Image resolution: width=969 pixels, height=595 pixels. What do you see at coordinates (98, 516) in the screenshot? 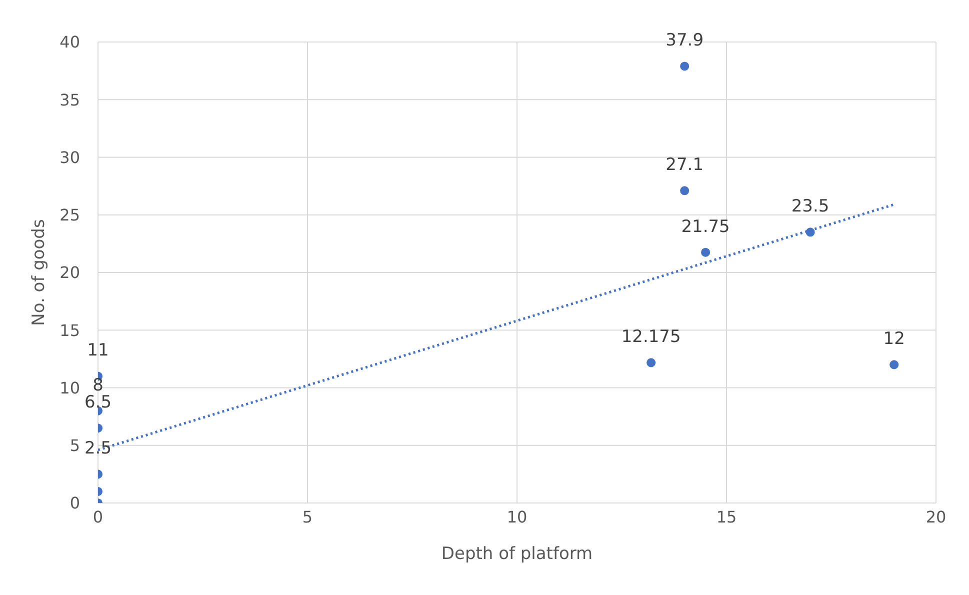
I see `x-tick-label: 0` at bounding box center [98, 516].